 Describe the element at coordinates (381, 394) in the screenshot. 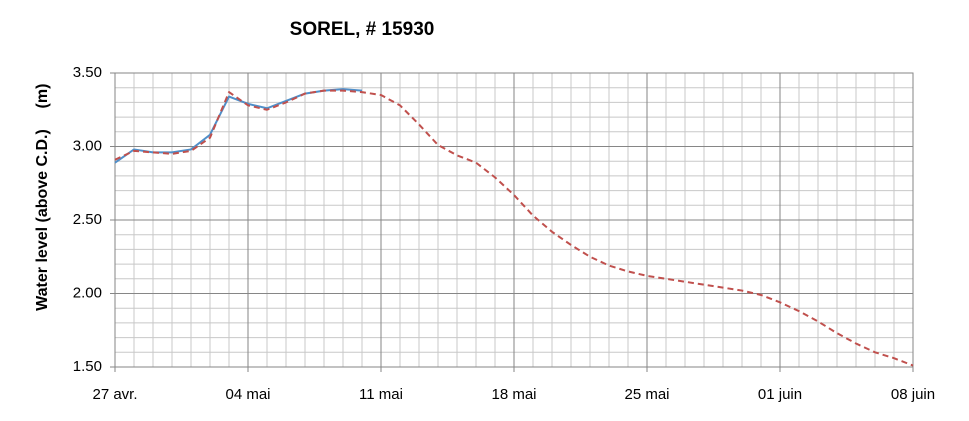

I see `x-tick-label: 11 mai` at that location.